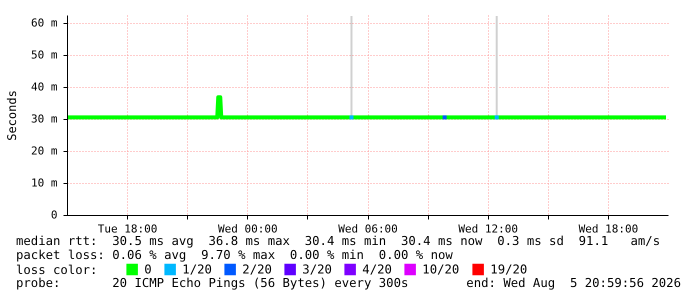  What do you see at coordinates (234, 255) in the screenshot?
I see `text: packet loss: 0.06 % avg 9.70 % max 0.00 % min 0.00 % now` at bounding box center [234, 255].